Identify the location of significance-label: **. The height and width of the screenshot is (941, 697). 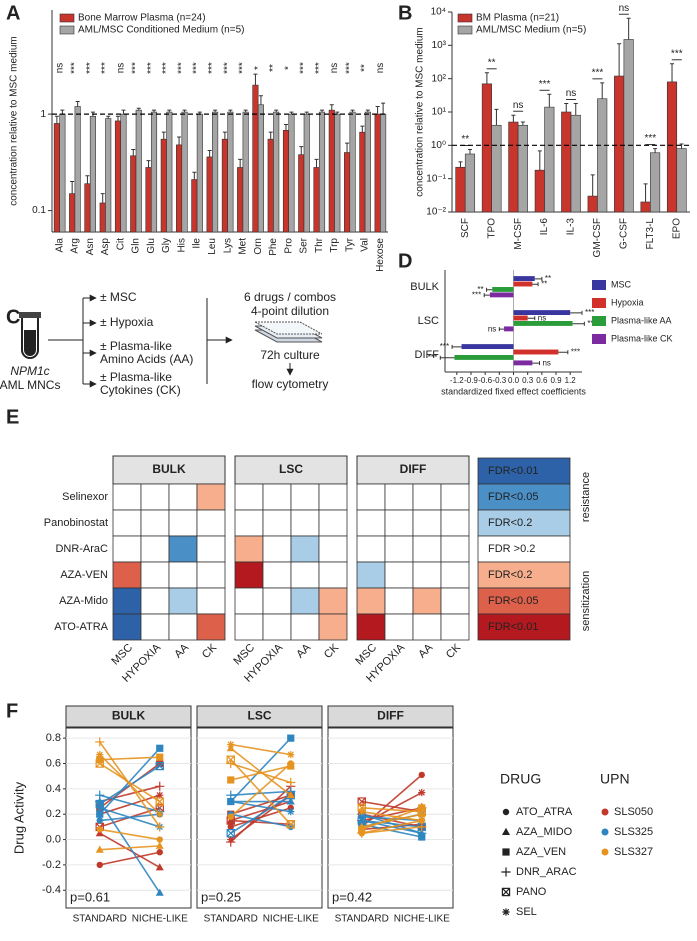
(273, 68).